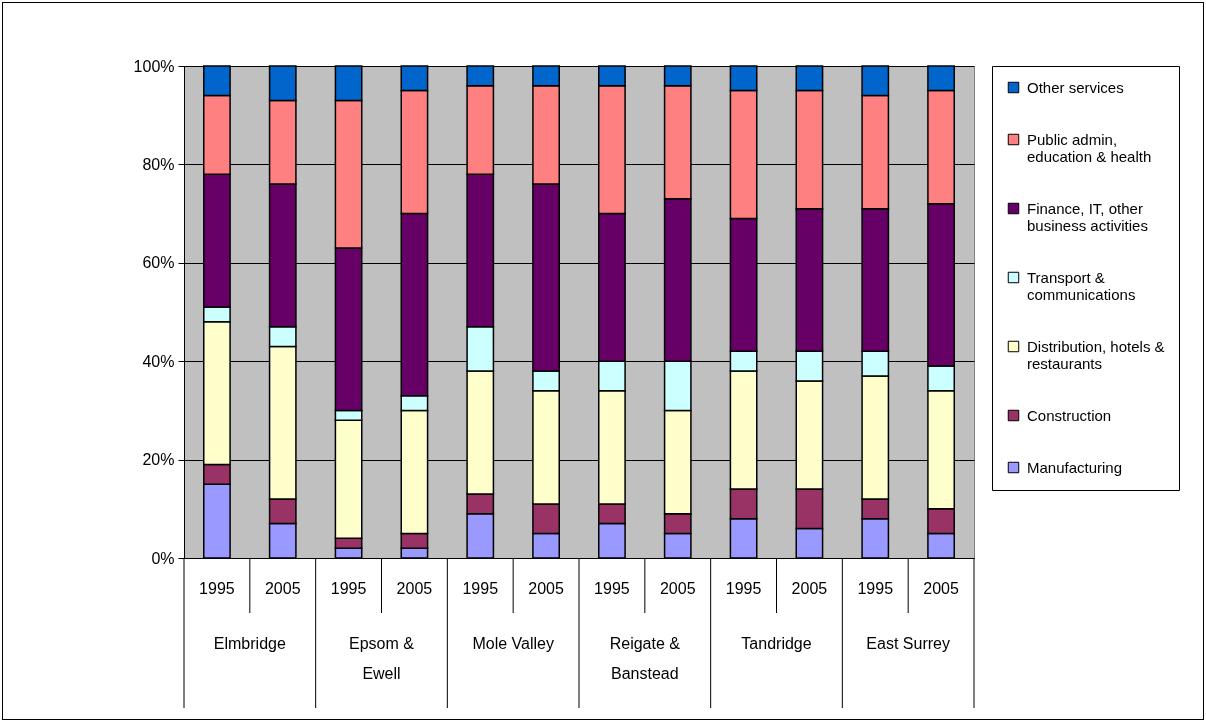 The height and width of the screenshot is (722, 1206). I want to click on legend-label: Finance, IT, other business activities, so click(1087, 216).